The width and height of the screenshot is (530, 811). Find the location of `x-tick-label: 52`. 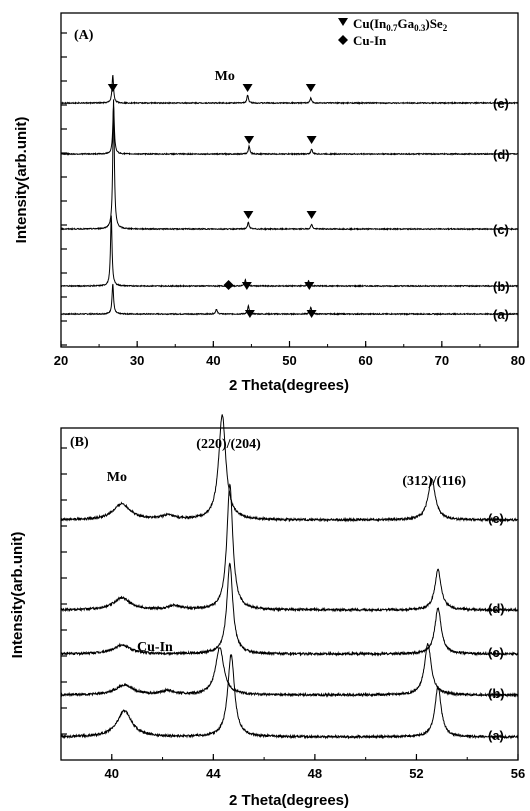

x-tick-label: 52 is located at coordinates (416, 773).